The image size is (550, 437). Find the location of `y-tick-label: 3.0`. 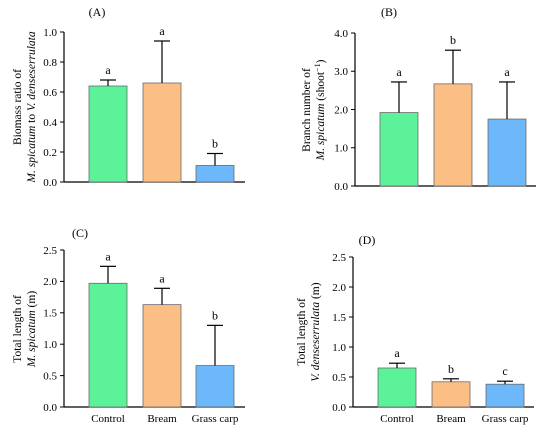

y-tick-label: 3.0 is located at coordinates (341, 72).